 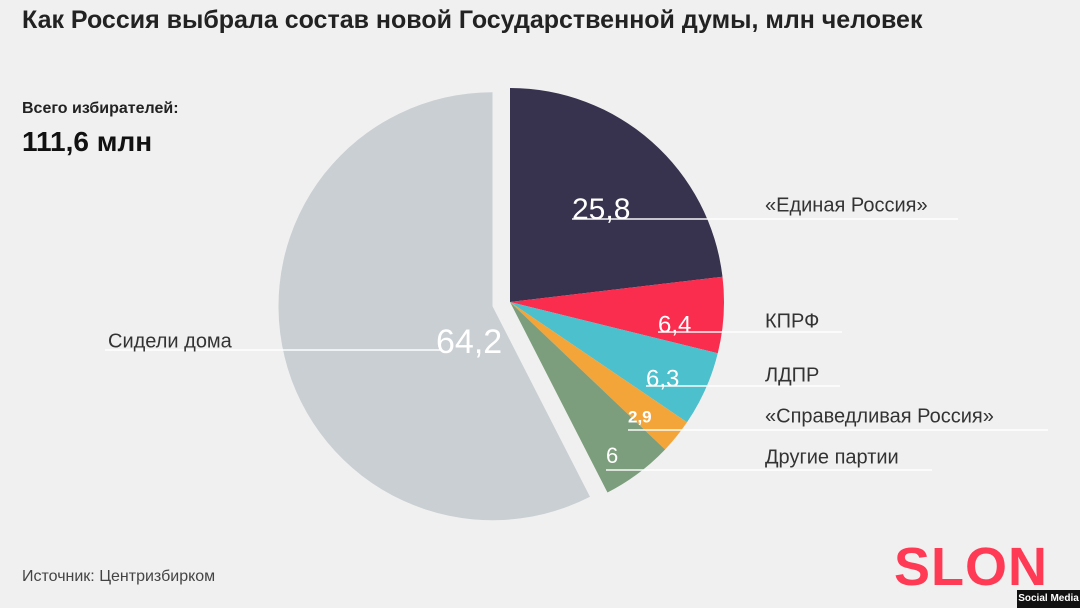 I want to click on slice-category-label: «Справедливая Россия», so click(x=879, y=416).